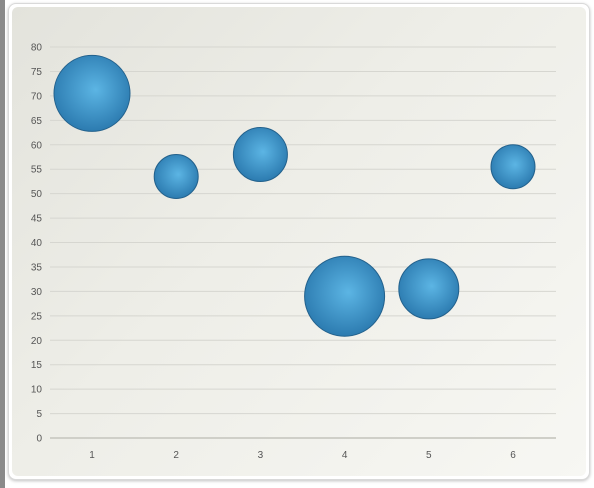 Image resolution: width=594 pixels, height=488 pixels. Describe the element at coordinates (37, 219) in the screenshot. I see `y-tick-label: 45` at that location.